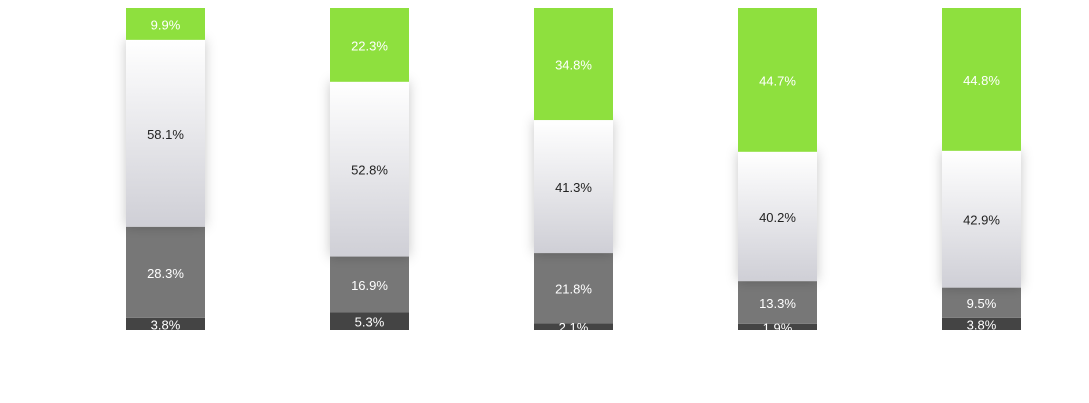 Image resolution: width=1089 pixels, height=403 pixels. I want to click on data-label-s3-5: 42.9%, so click(981, 220).